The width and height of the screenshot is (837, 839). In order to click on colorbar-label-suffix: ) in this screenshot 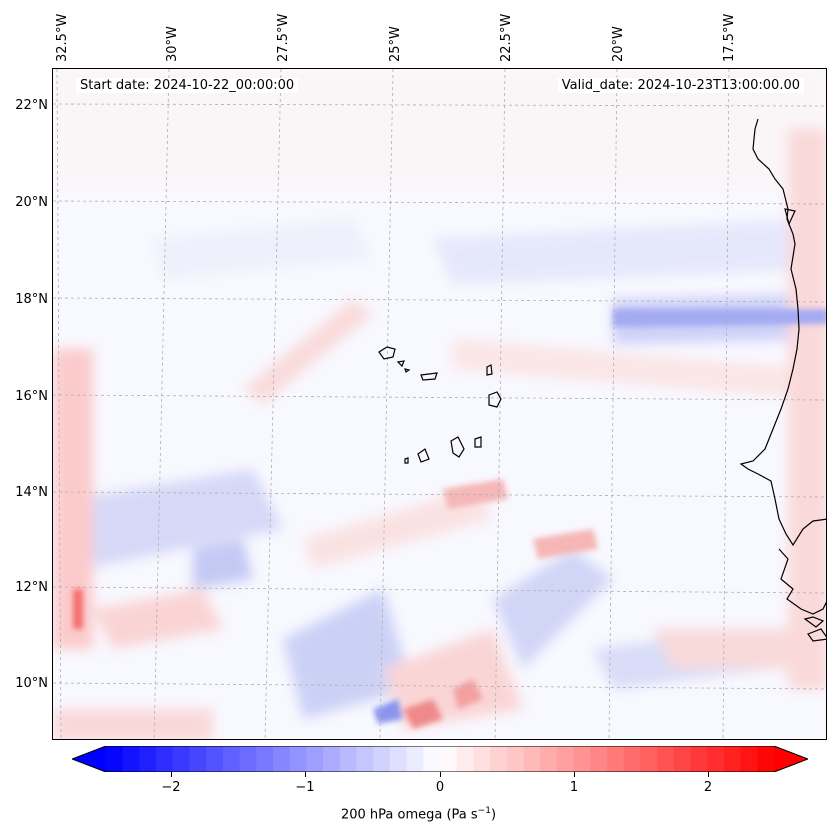, I will do `click(493, 815)`.